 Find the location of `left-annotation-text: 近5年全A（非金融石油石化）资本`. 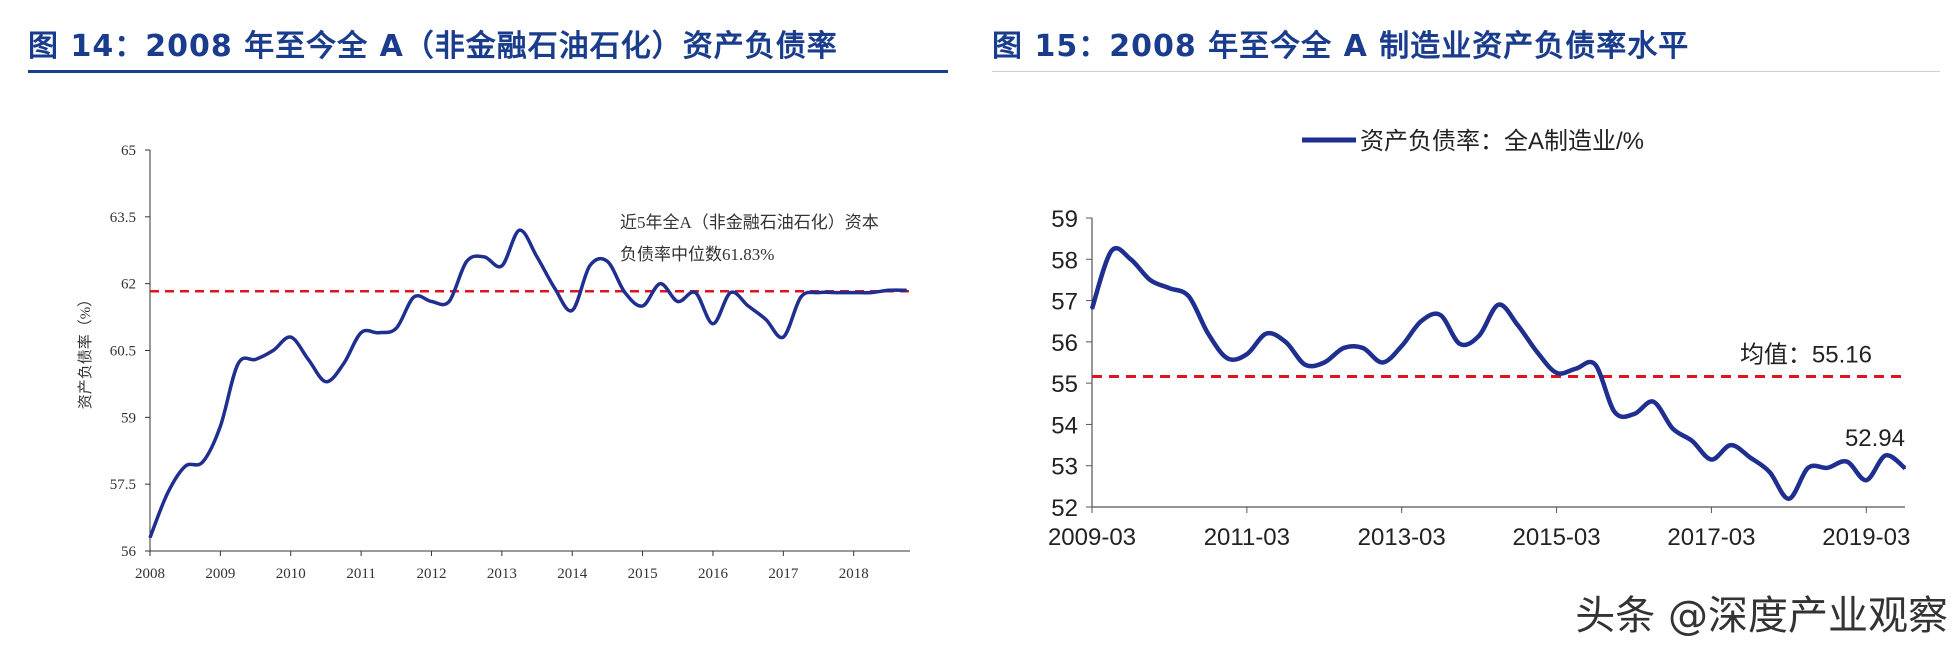

left-annotation-text: 近5年全A（非金融石油石化）资本 is located at coordinates (749, 222).